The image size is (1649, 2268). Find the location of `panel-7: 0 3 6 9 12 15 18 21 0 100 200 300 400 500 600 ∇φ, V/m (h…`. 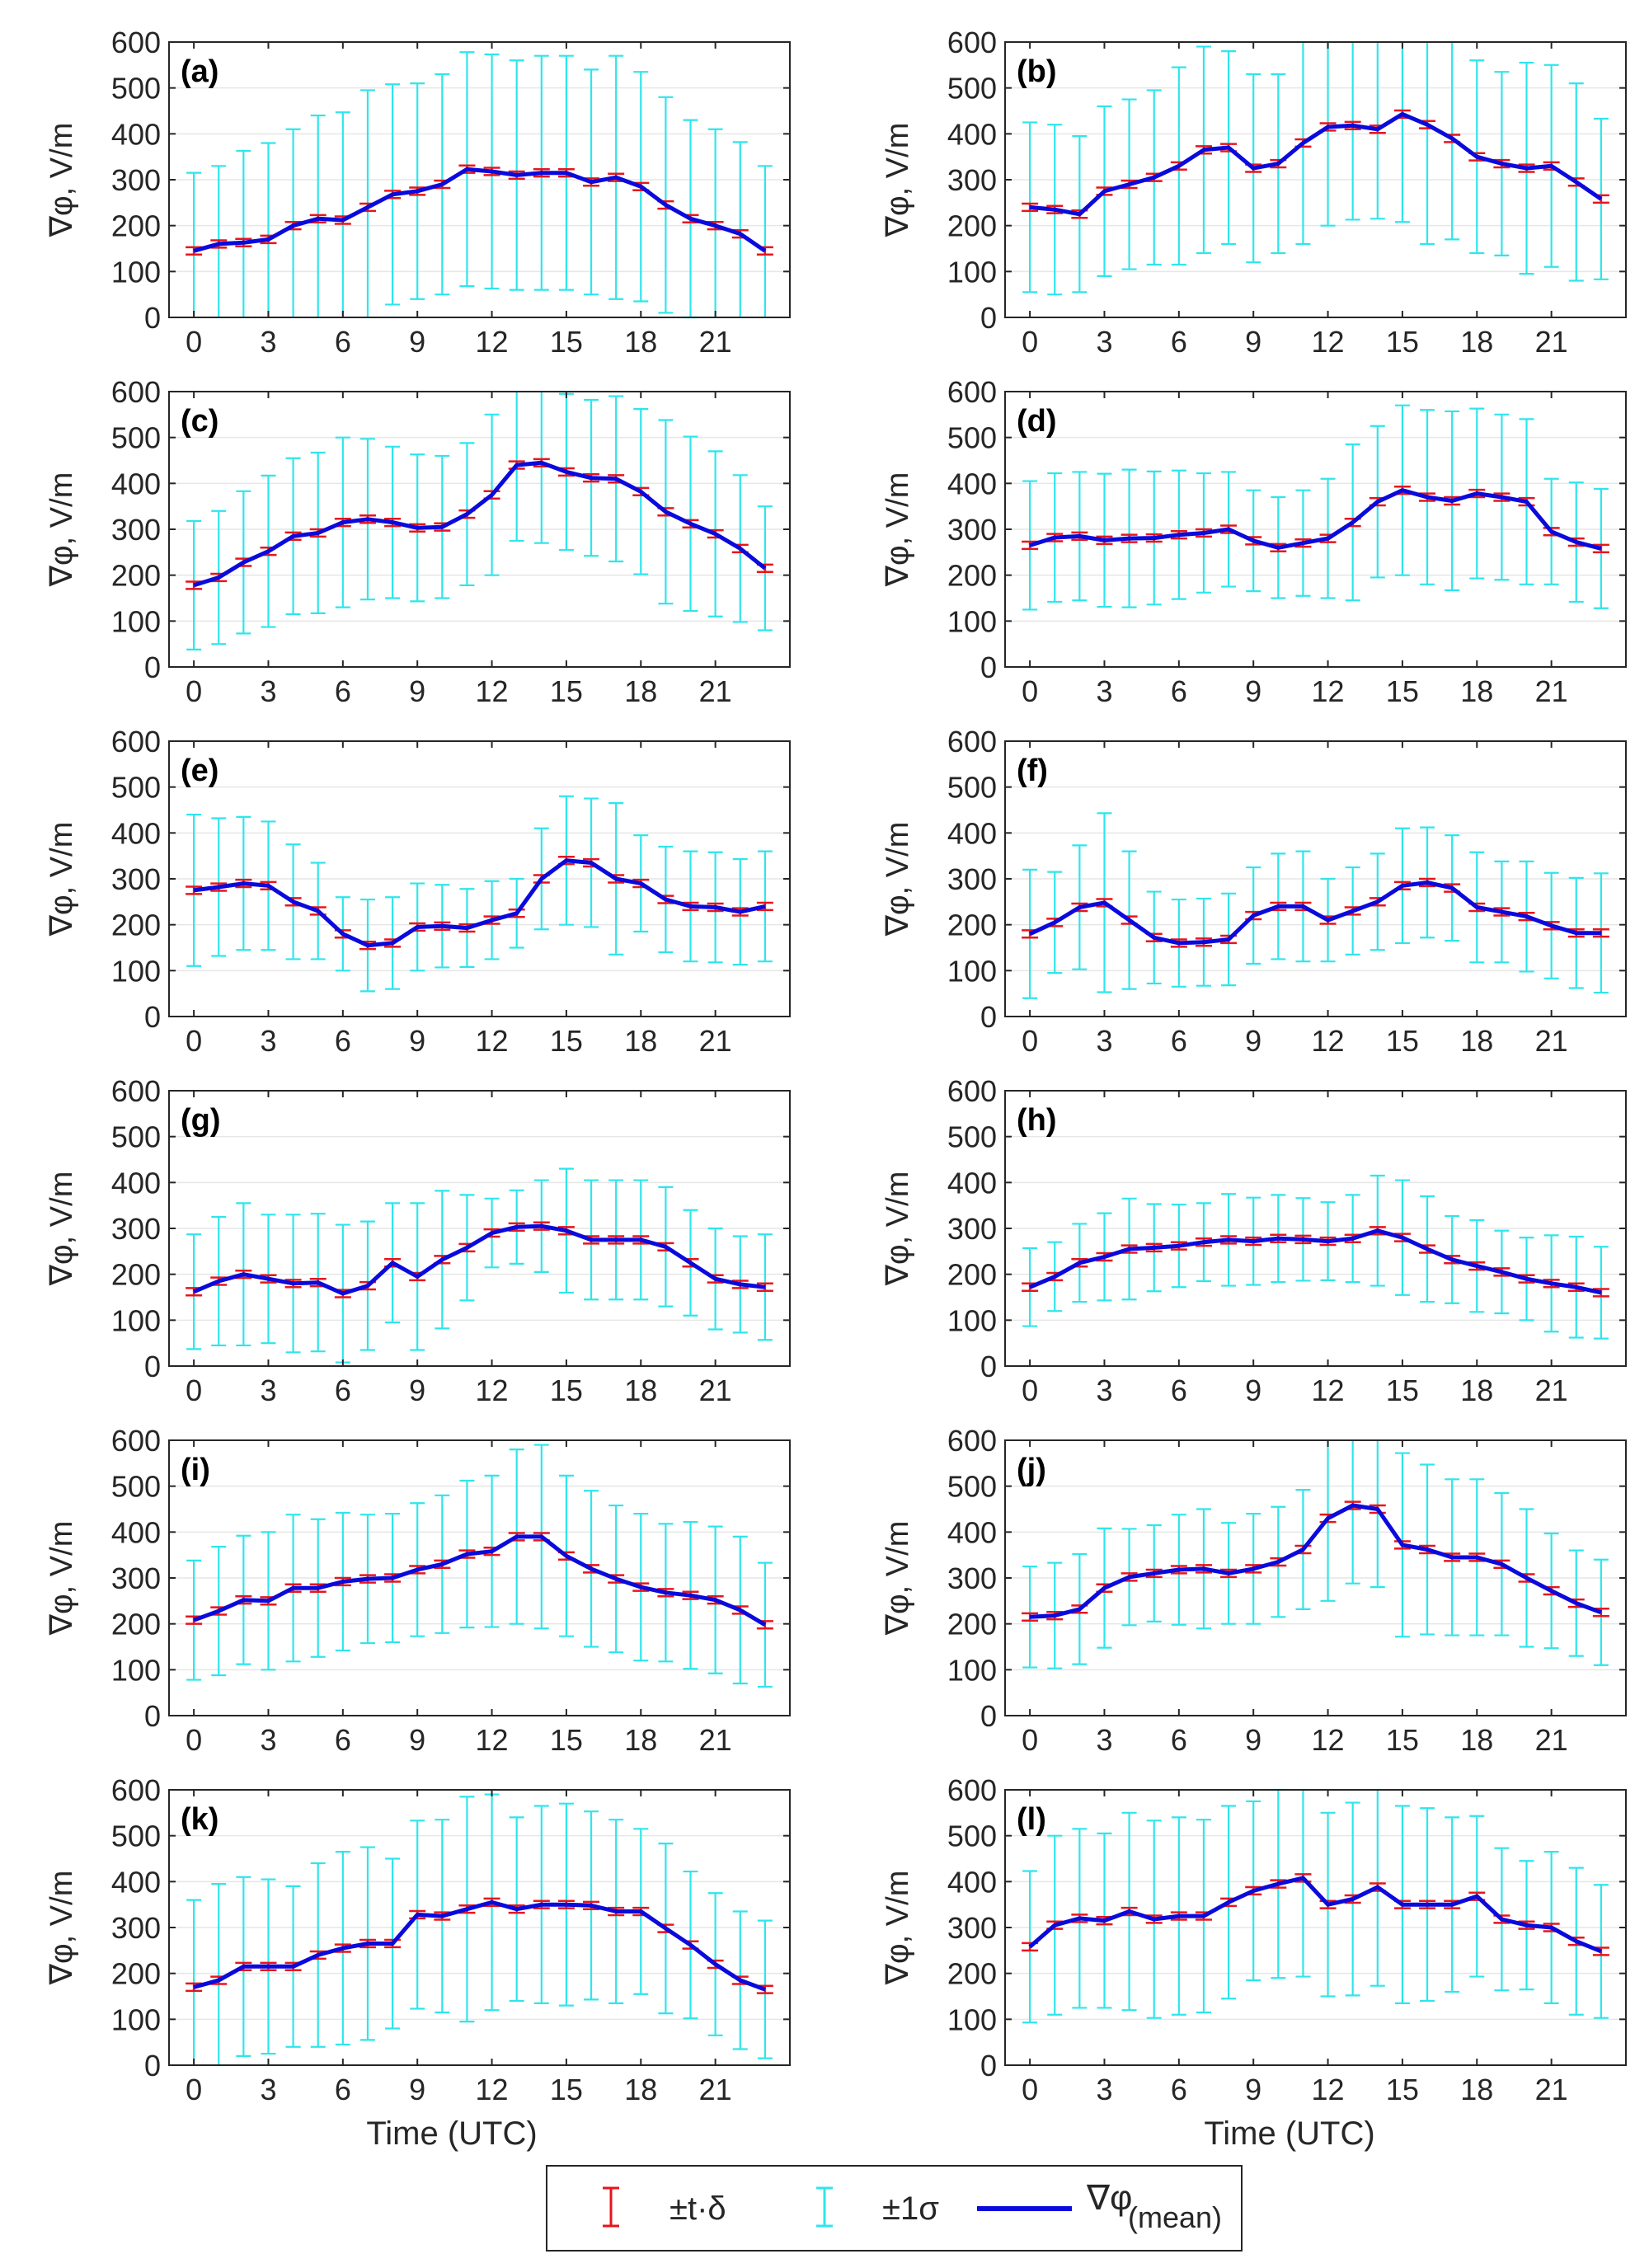

panel-7: 0 3 6 9 12 15 18 21 0 100 200 300 400 500 600 ∇φ, V/m (h… is located at coordinates (1254, 1241).